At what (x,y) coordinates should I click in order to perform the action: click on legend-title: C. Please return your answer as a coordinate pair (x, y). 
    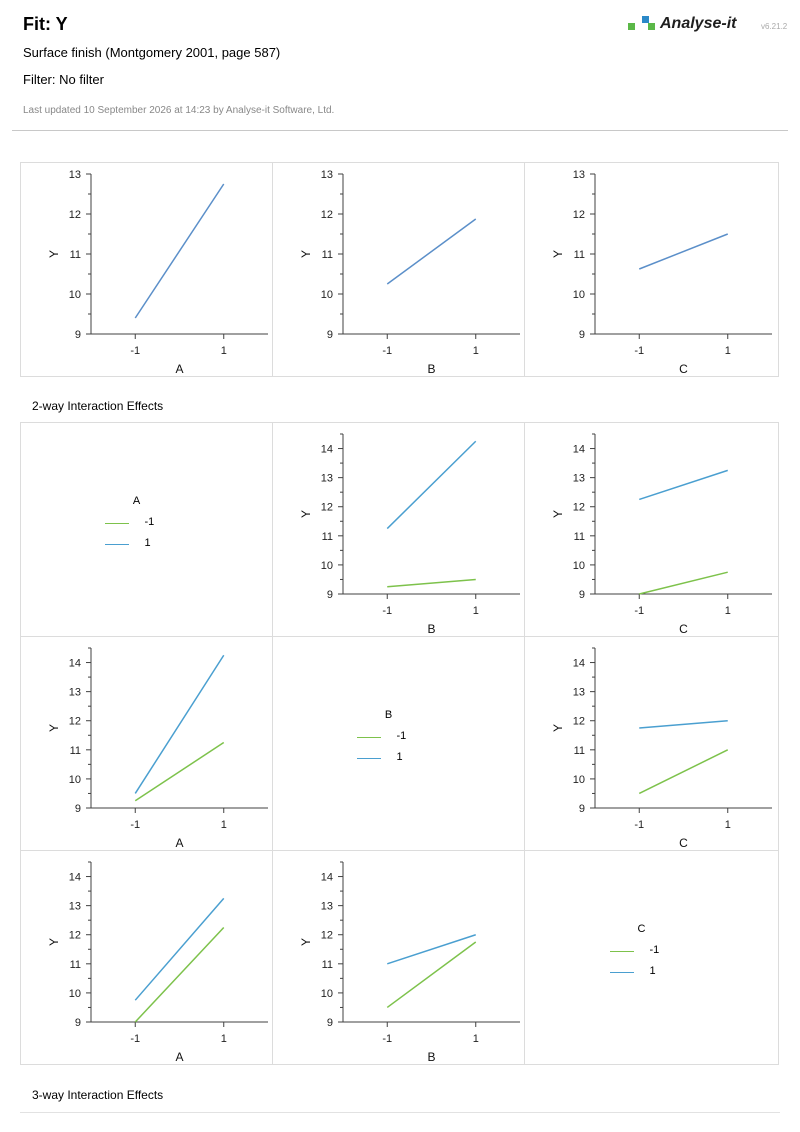
    Looking at the image, I should click on (641, 928).